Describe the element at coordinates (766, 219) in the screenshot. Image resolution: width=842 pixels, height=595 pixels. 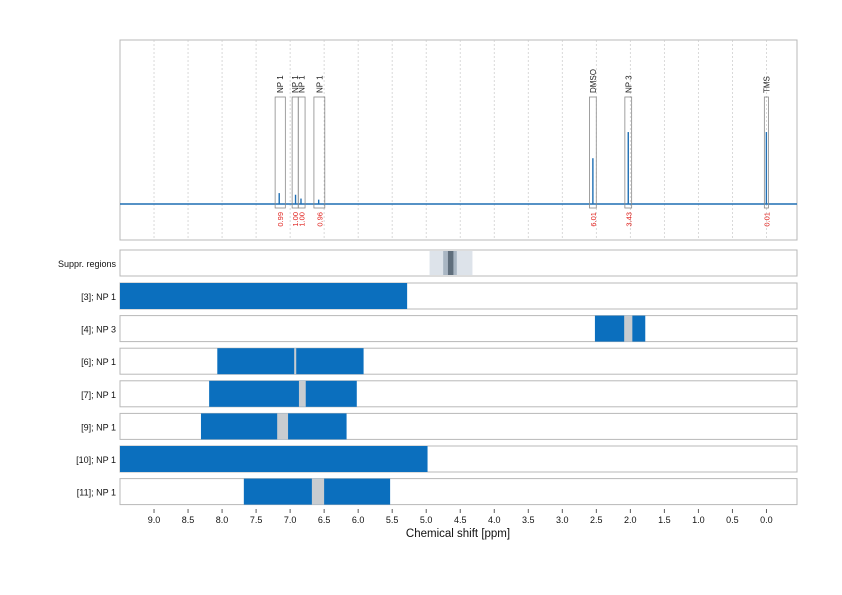
I see `peak-integral: 0.01` at that location.